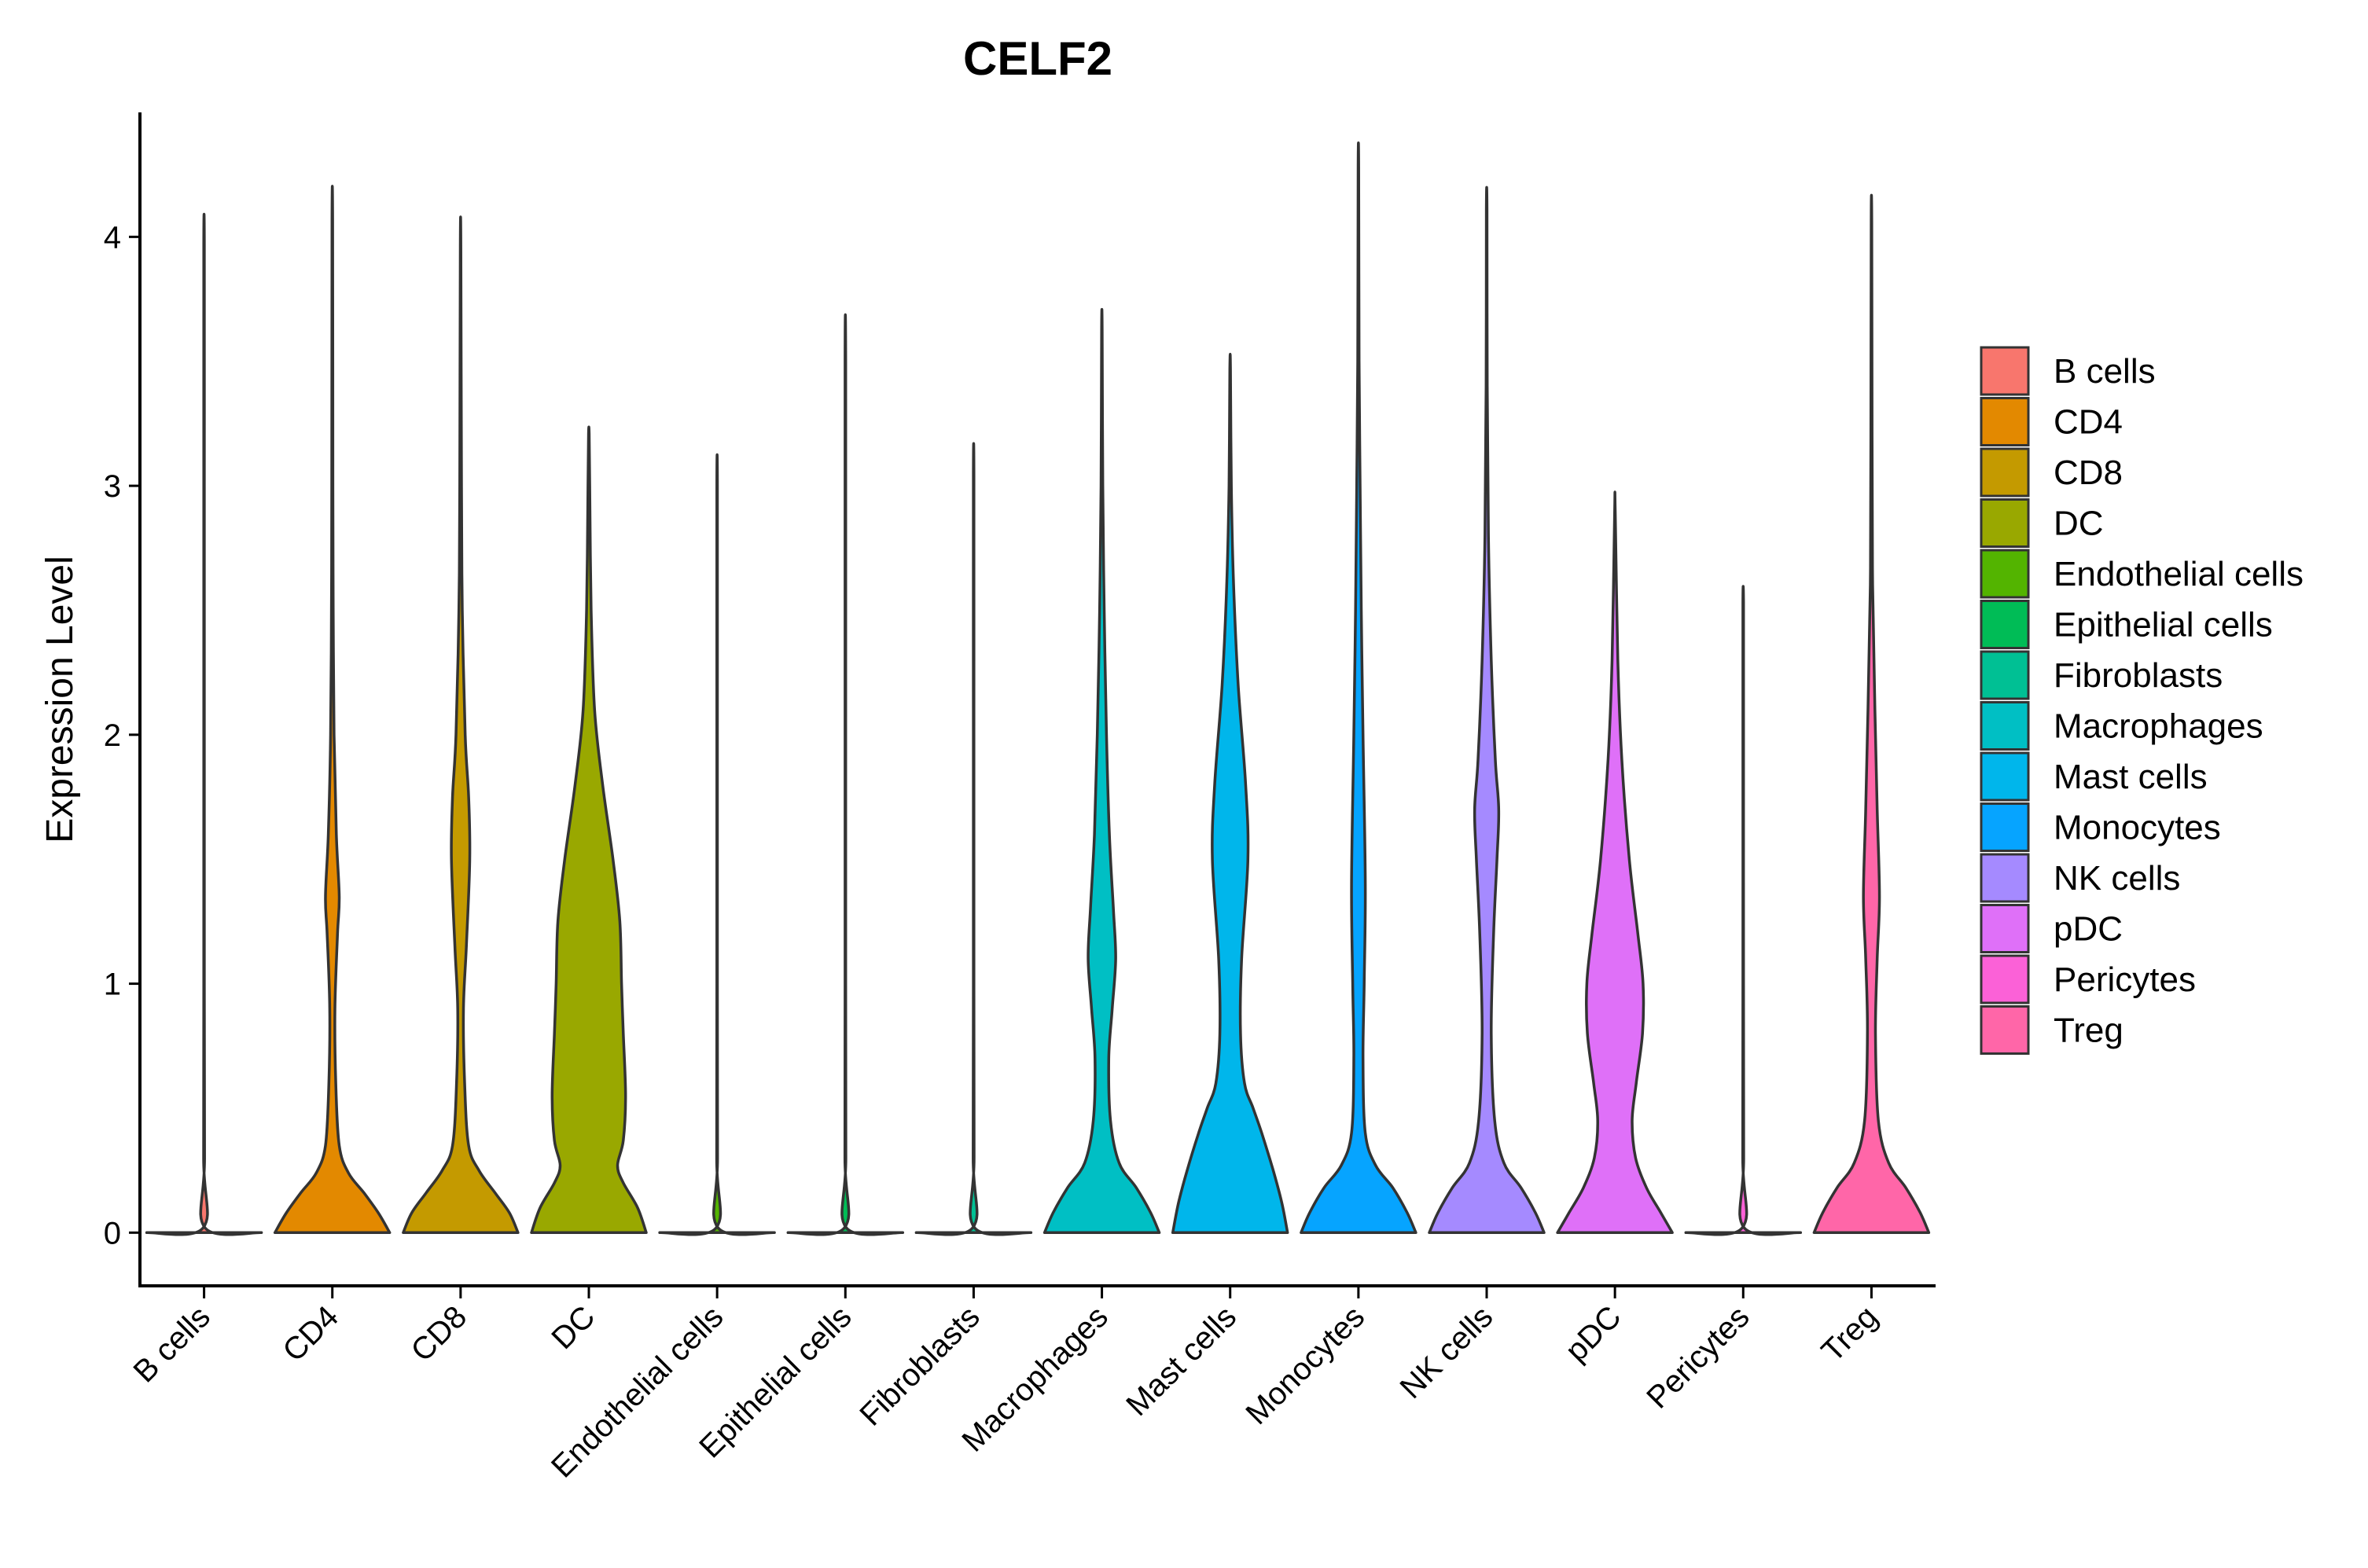 The width and height of the screenshot is (2368, 1568). I want to click on legend-label-cd8: CD8, so click(2088, 473).